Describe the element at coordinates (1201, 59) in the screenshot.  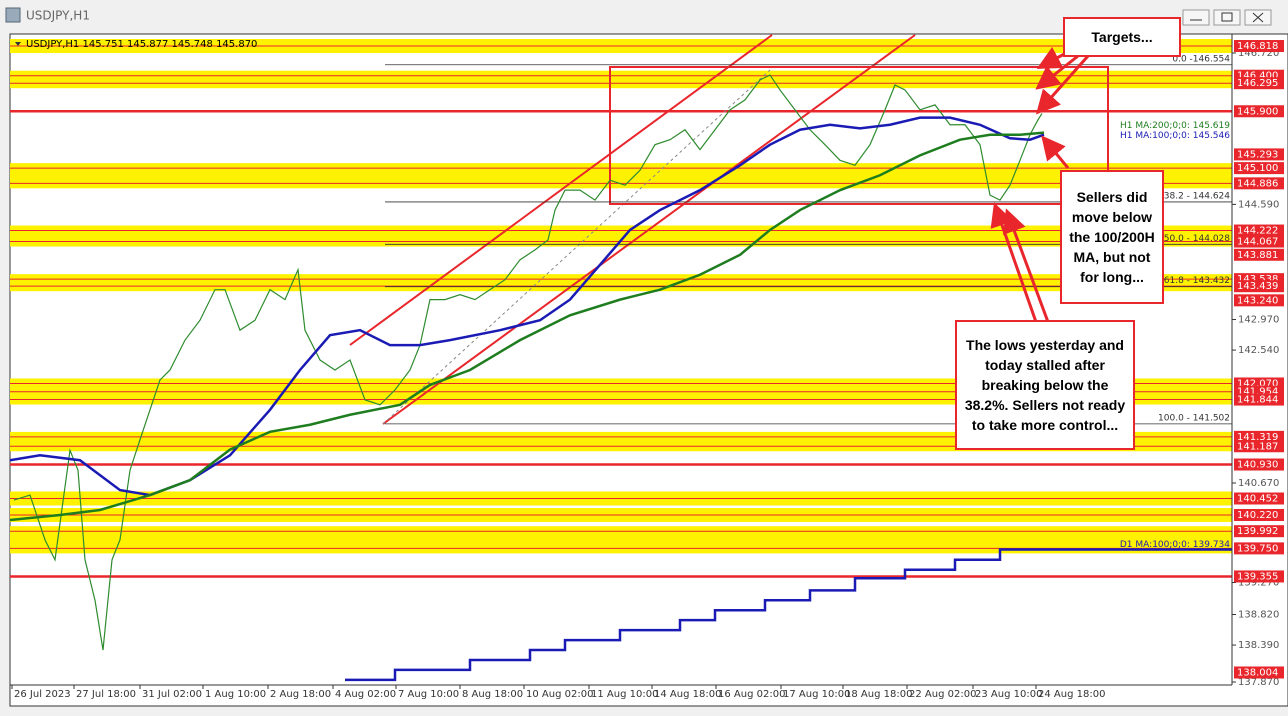
I see `fib-label: 0.0 -146.554` at that location.